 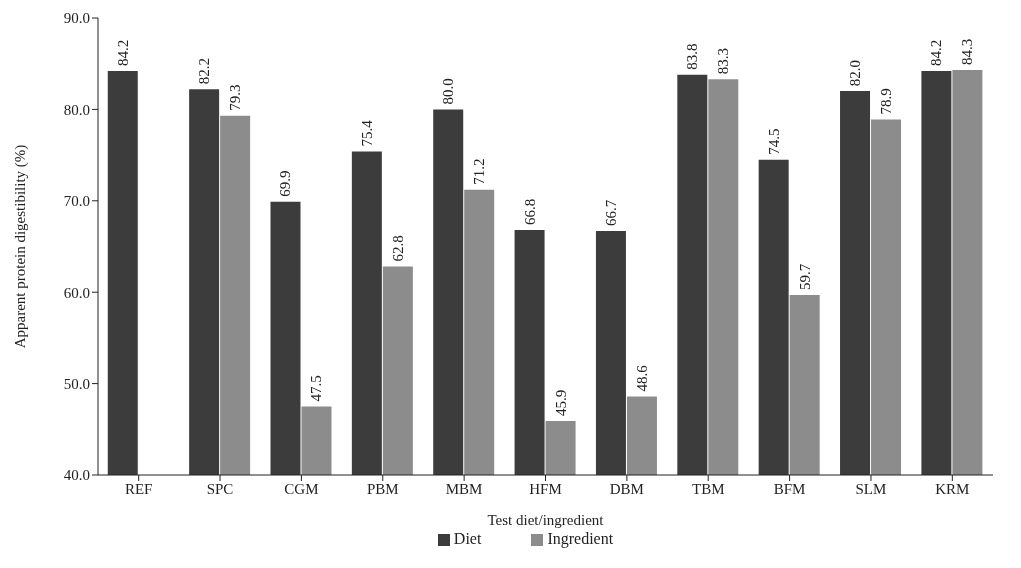 I want to click on data-label: 66.8, so click(x=529, y=212).